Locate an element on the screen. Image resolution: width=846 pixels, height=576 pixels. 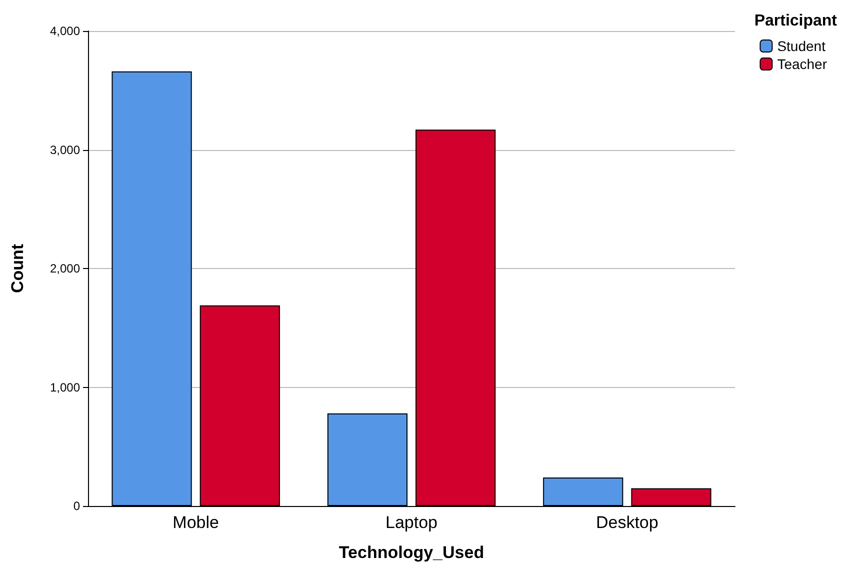
y-tick-label: 3,000 is located at coordinates (65, 149).